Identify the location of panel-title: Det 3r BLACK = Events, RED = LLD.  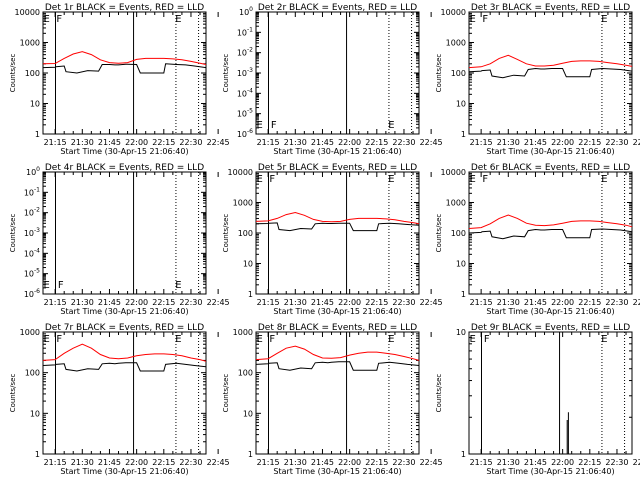
(550, 8).